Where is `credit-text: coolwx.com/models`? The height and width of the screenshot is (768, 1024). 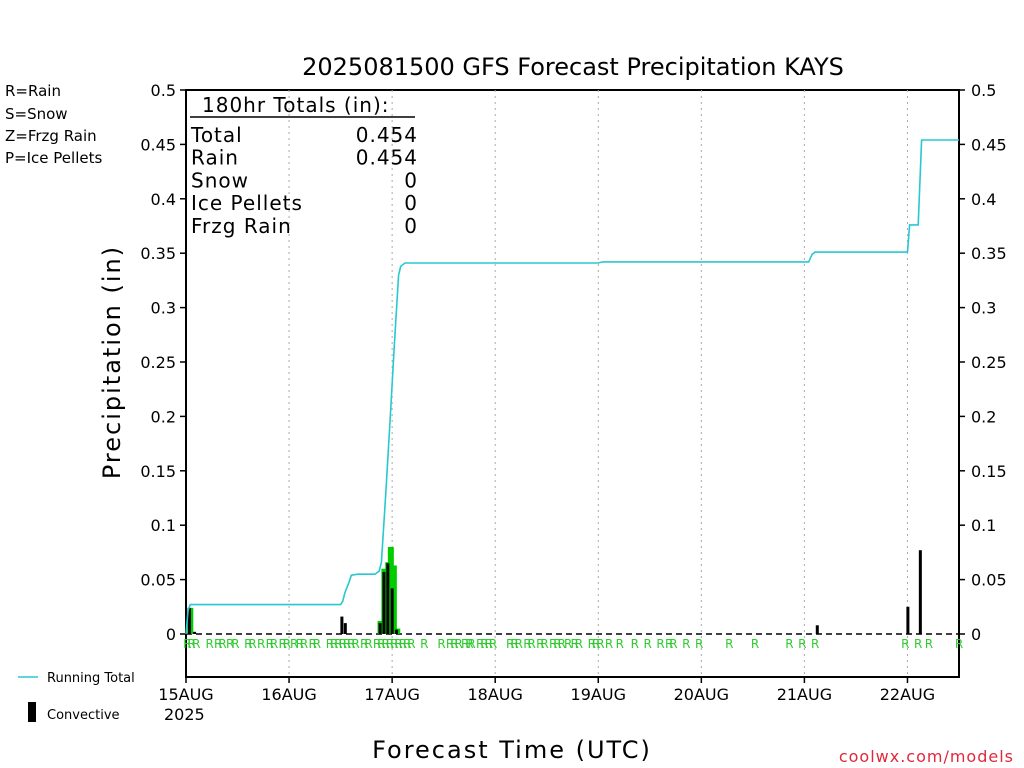 credit-text: coolwx.com/models is located at coordinates (926, 756).